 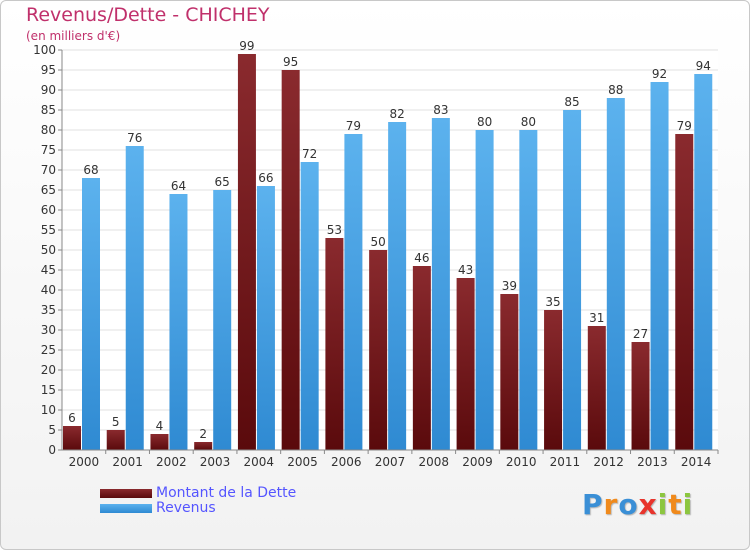 What do you see at coordinates (484, 122) in the screenshot?
I see `data-label-revenus: 80` at bounding box center [484, 122].